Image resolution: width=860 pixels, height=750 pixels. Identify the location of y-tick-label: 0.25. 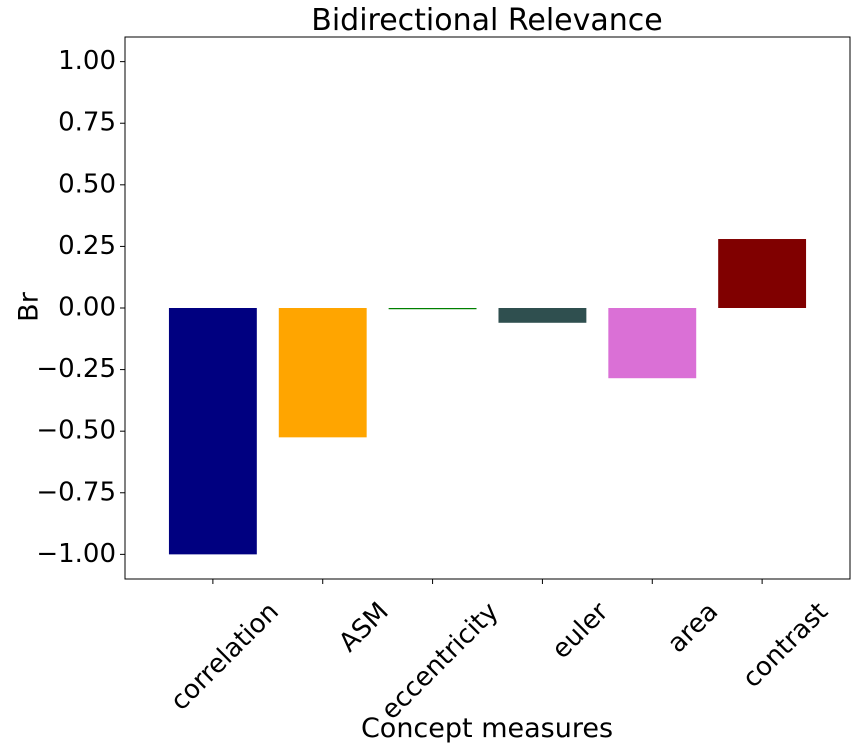
(87, 246).